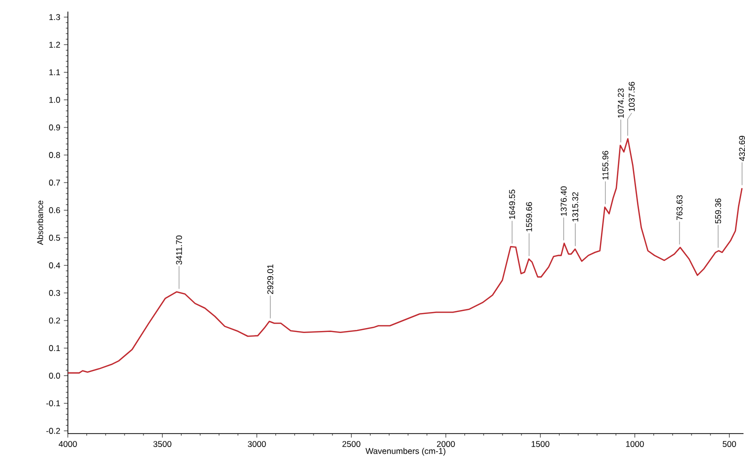 Image resolution: width=745 pixels, height=464 pixels. I want to click on y-tick-label: 1.2, so click(54, 45).